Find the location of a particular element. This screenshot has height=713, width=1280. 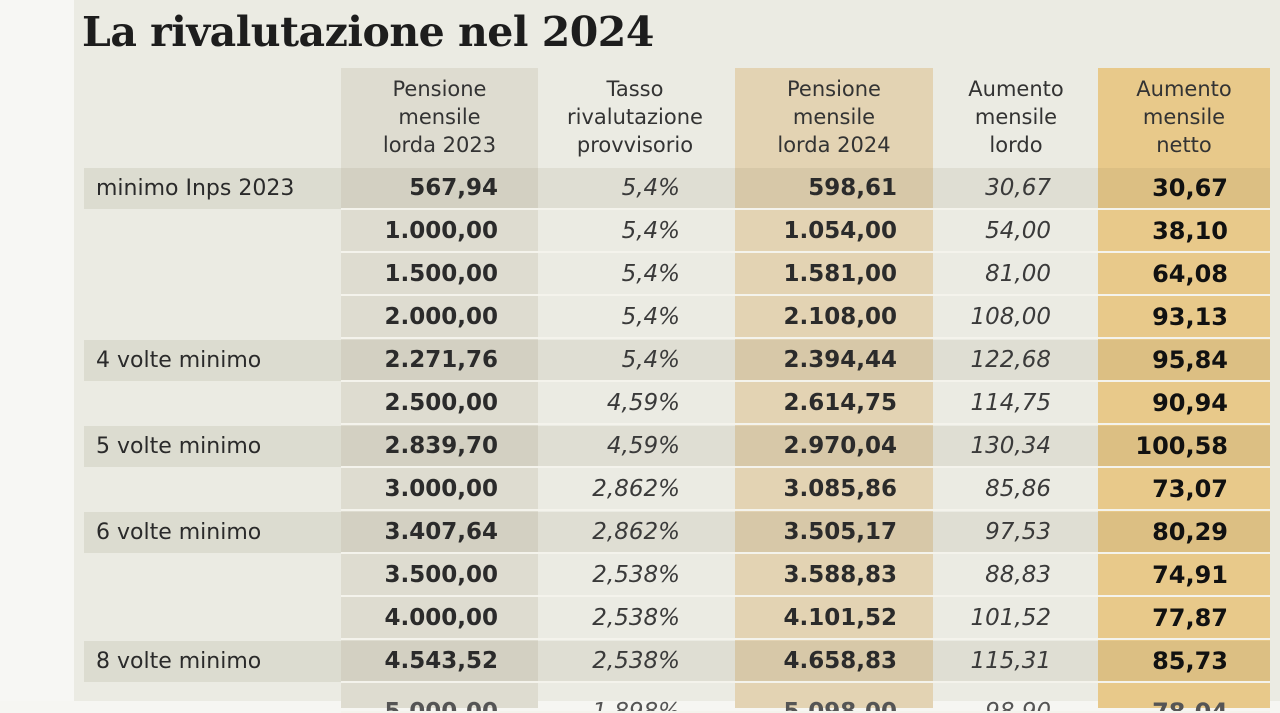

header-tasso-rivalutazione: Tasso rivalutazione provvisorio is located at coordinates (635, 117).